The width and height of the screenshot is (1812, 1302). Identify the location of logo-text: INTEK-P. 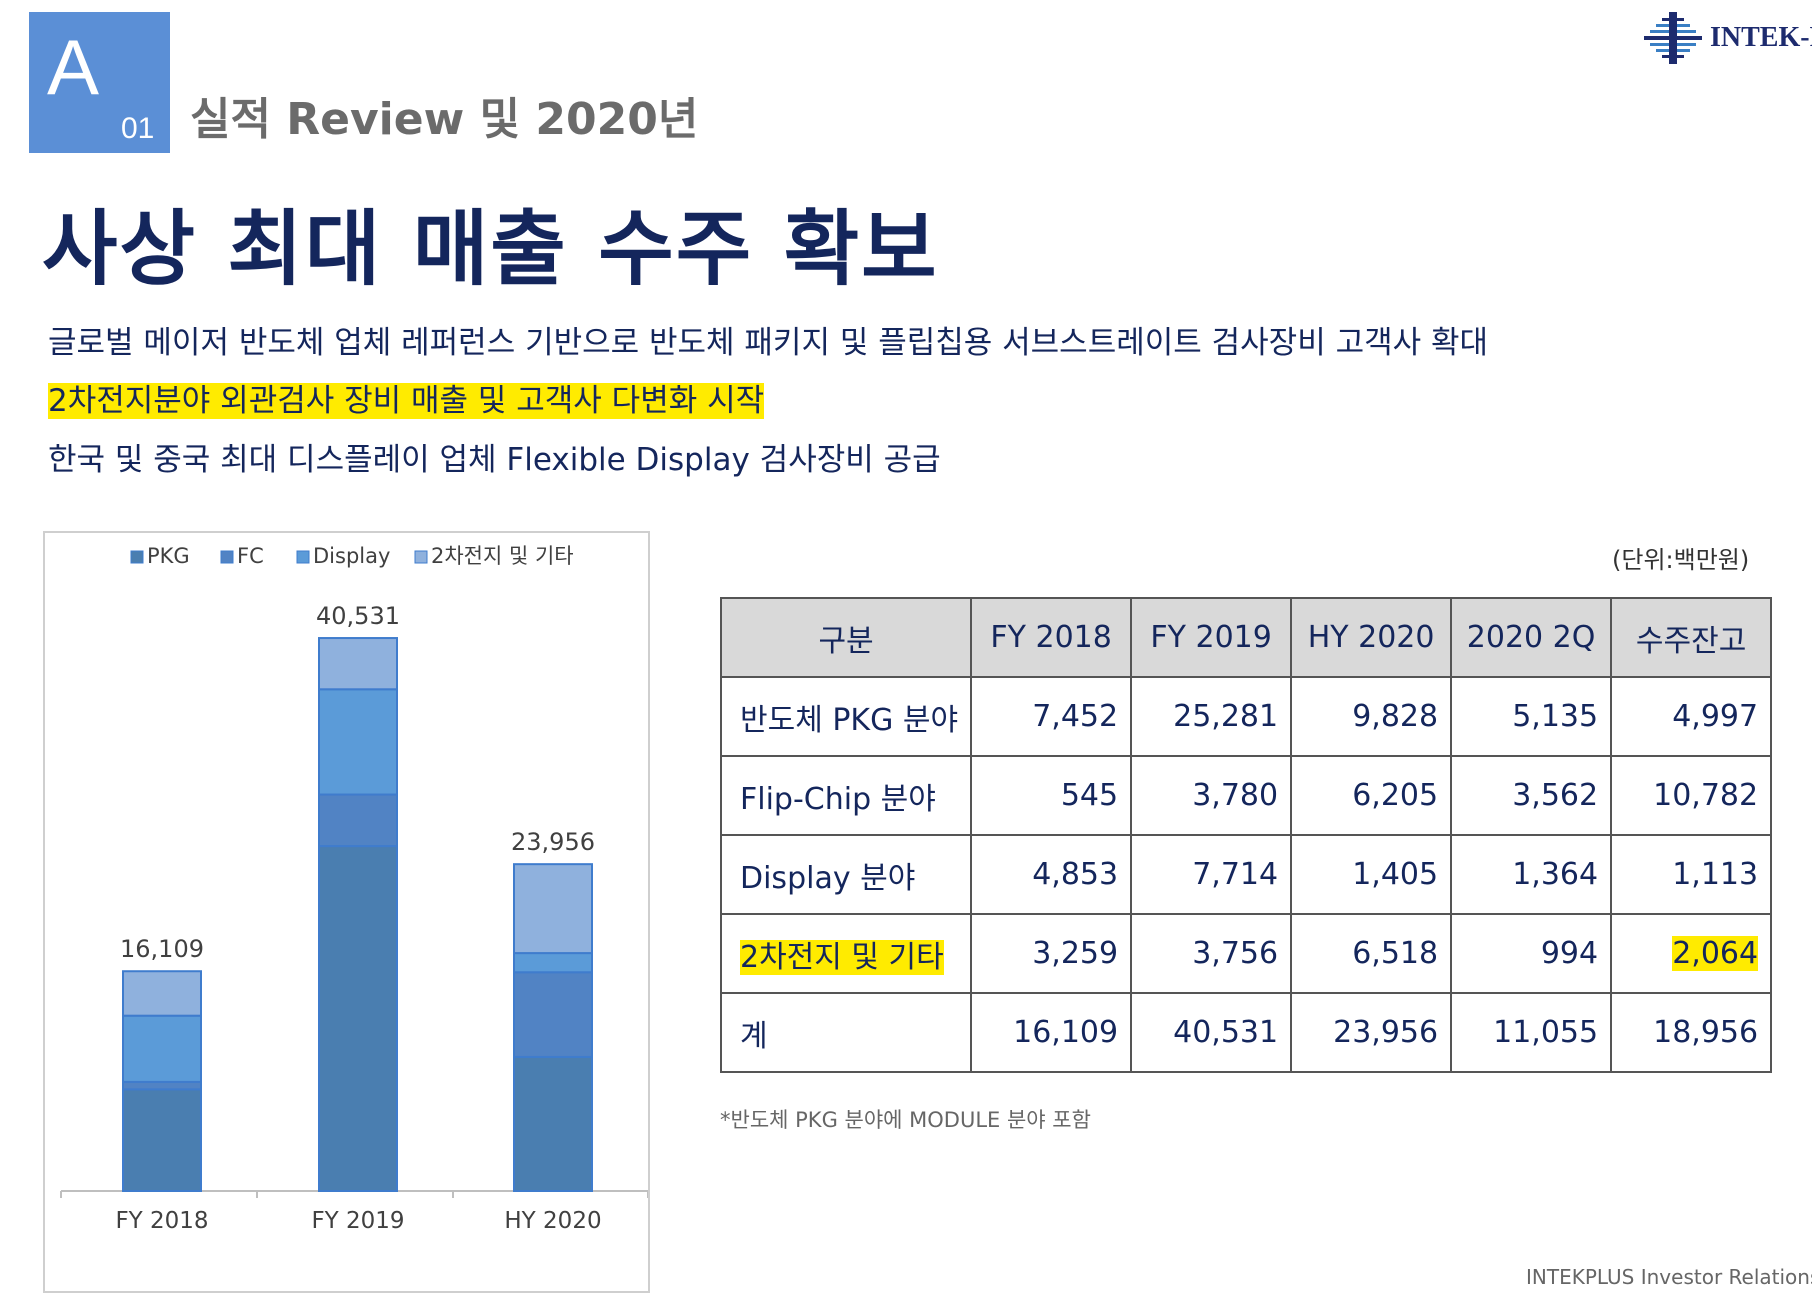
(1761, 37).